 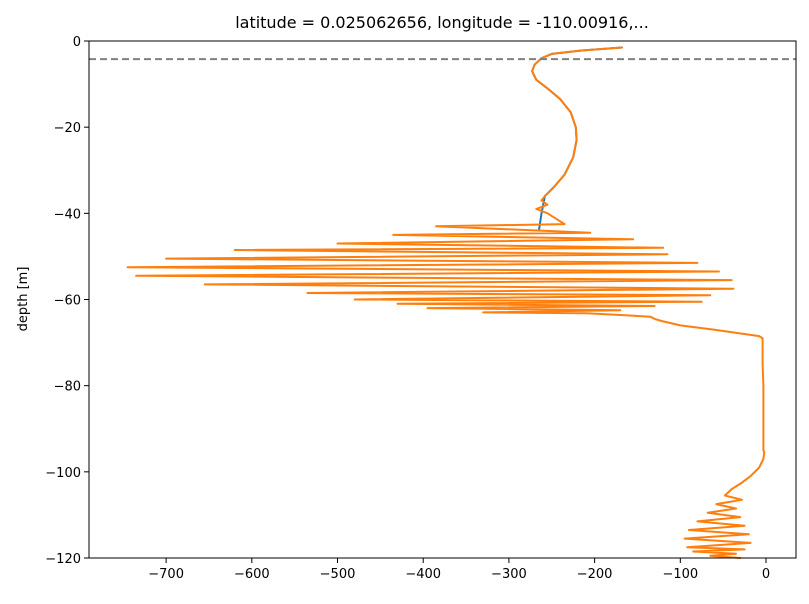 I want to click on x-tick-label: −500, so click(x=338, y=574).